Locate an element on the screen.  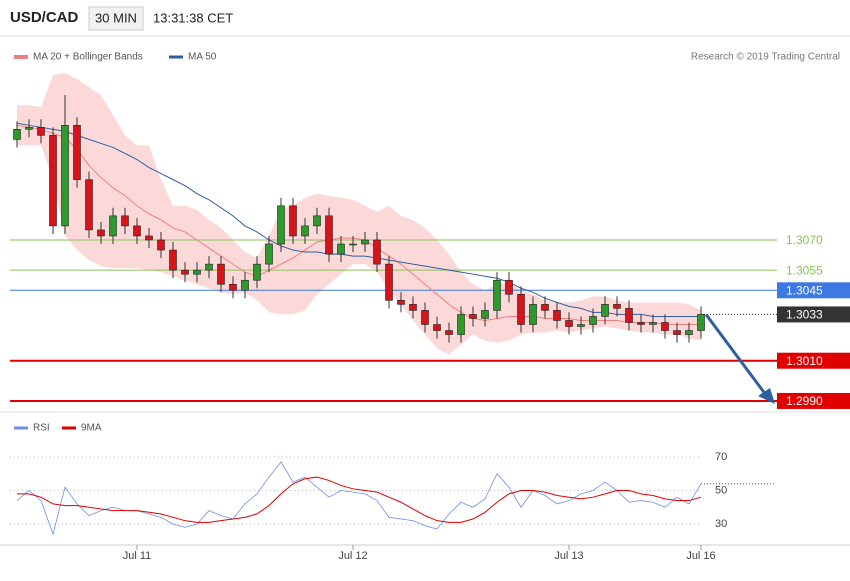
level-label: 1.3070 is located at coordinates (804, 240).